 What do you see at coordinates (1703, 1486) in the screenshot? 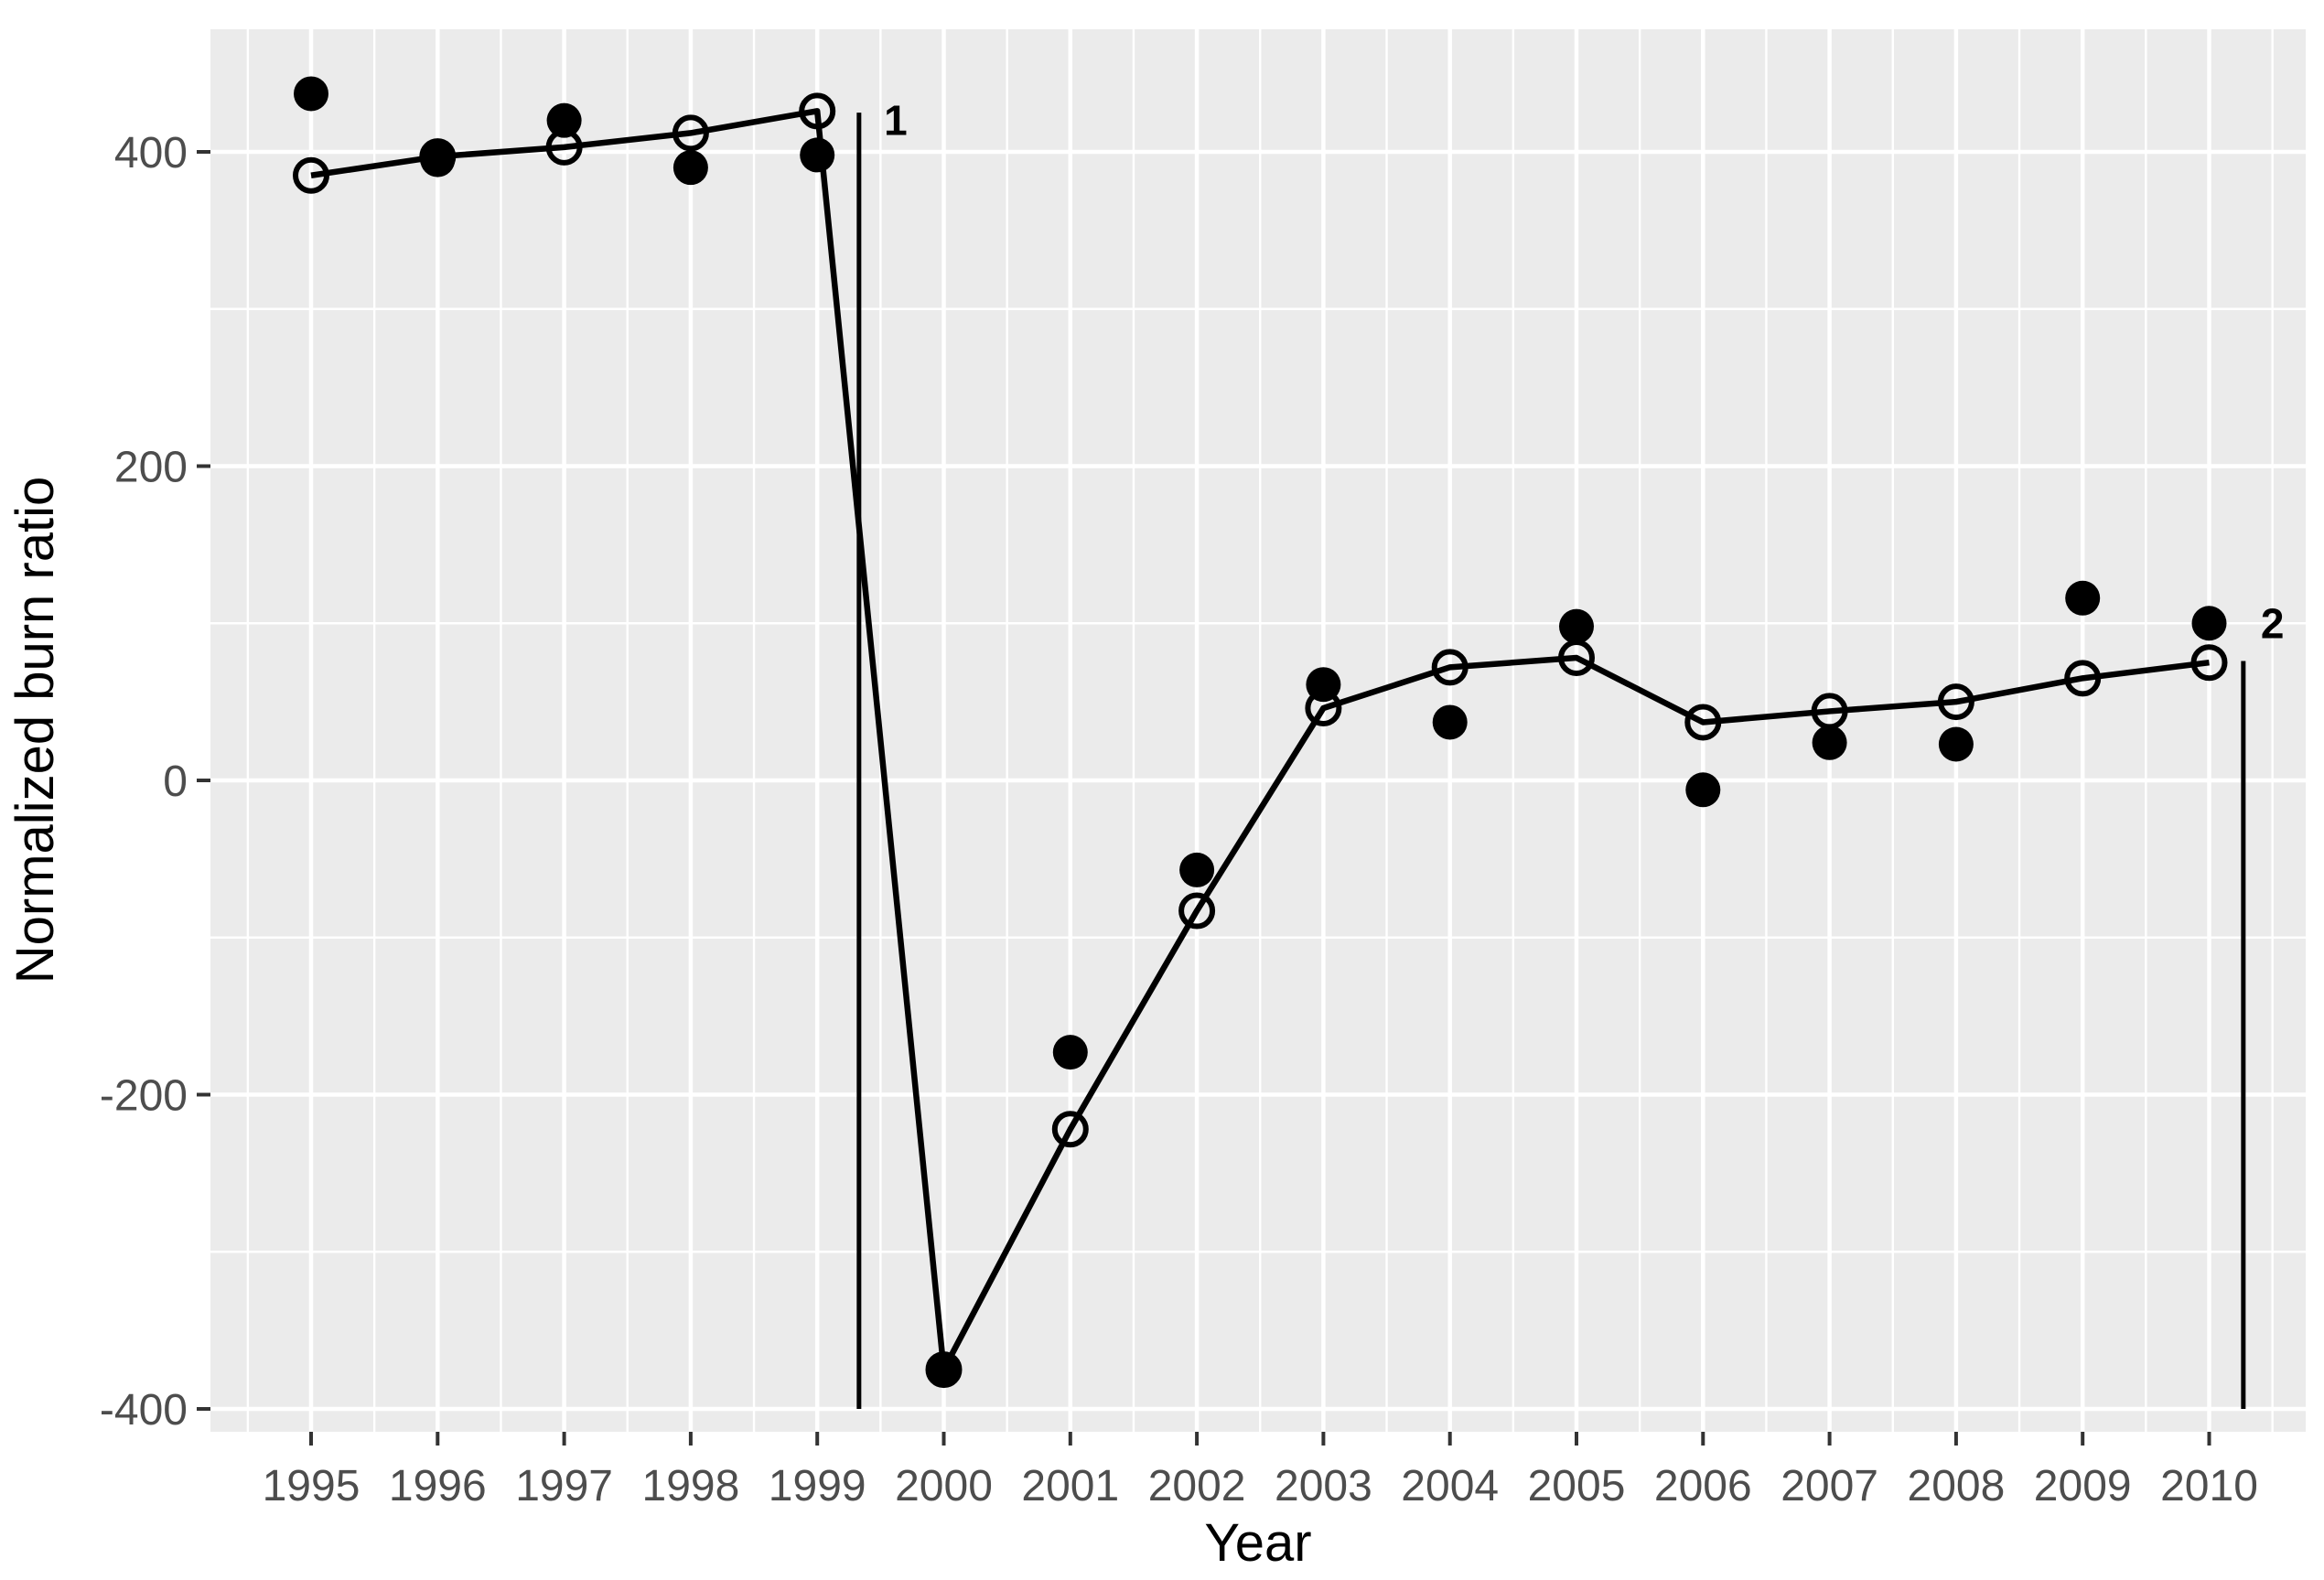
I see `x-tick-label: 2006` at bounding box center [1703, 1486].